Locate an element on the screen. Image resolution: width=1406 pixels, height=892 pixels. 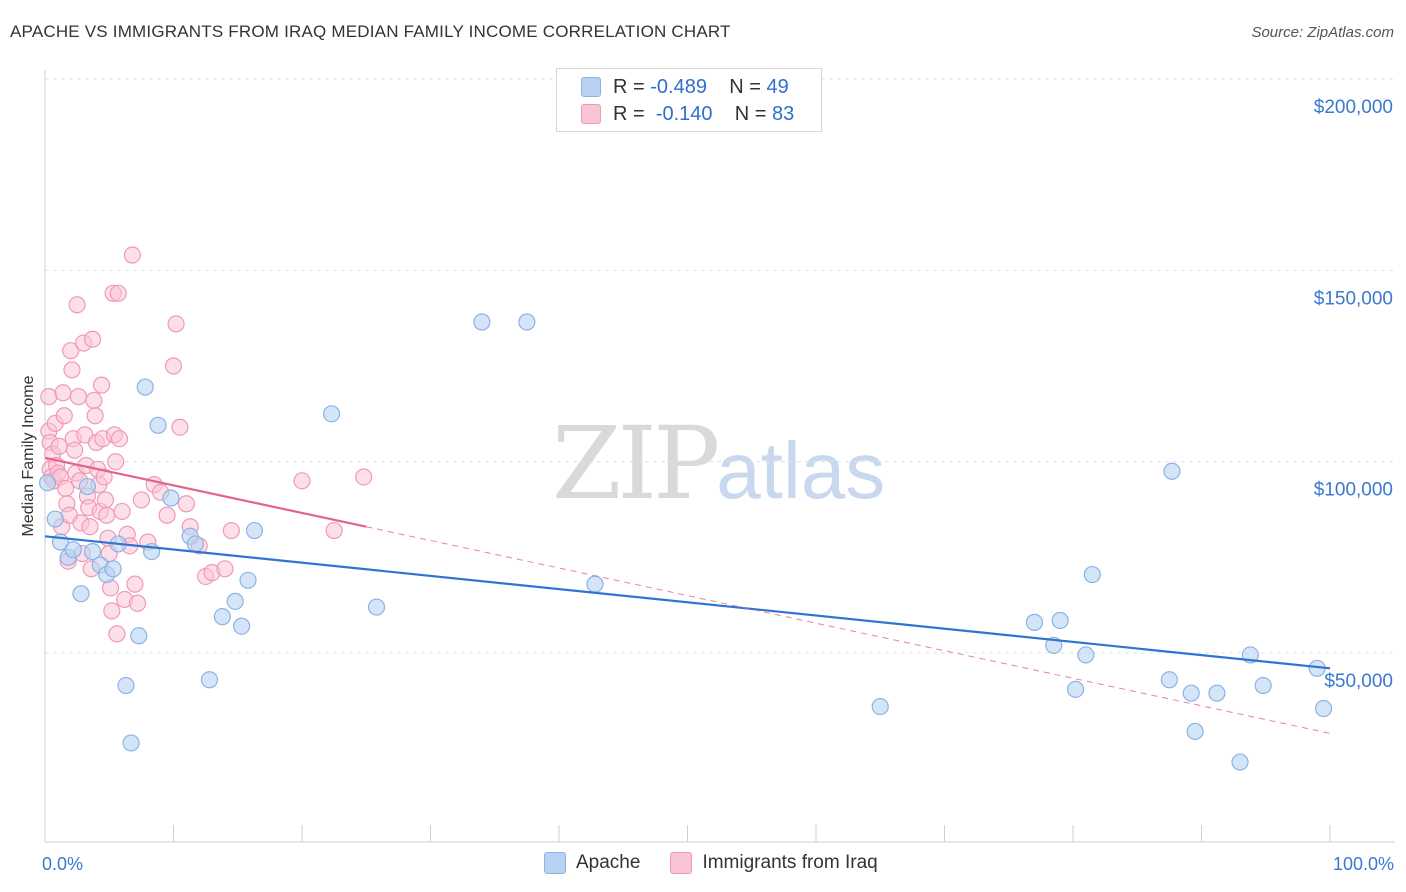
x-tick-label: 0.0% is located at coordinates (62, 864).